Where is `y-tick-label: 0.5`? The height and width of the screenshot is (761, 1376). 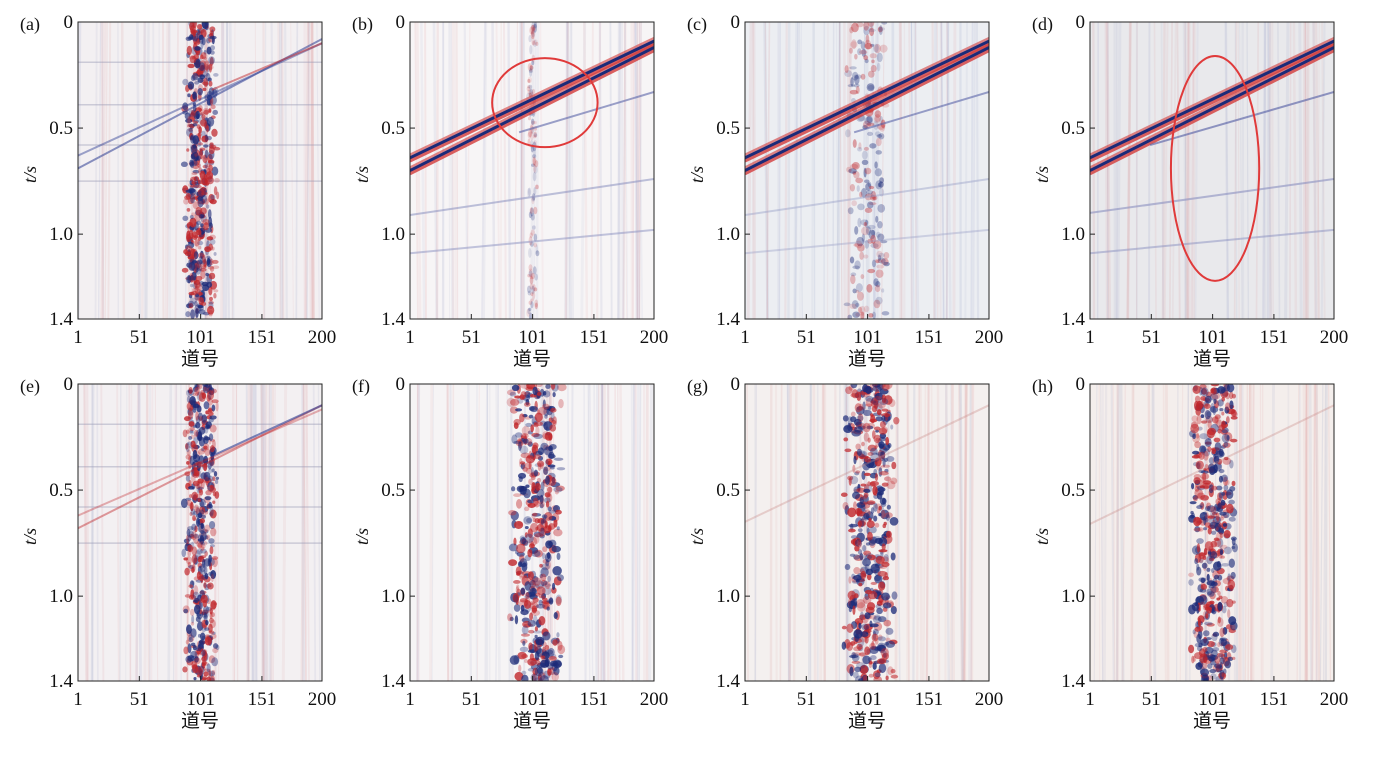
y-tick-label: 0.5 is located at coordinates (728, 490).